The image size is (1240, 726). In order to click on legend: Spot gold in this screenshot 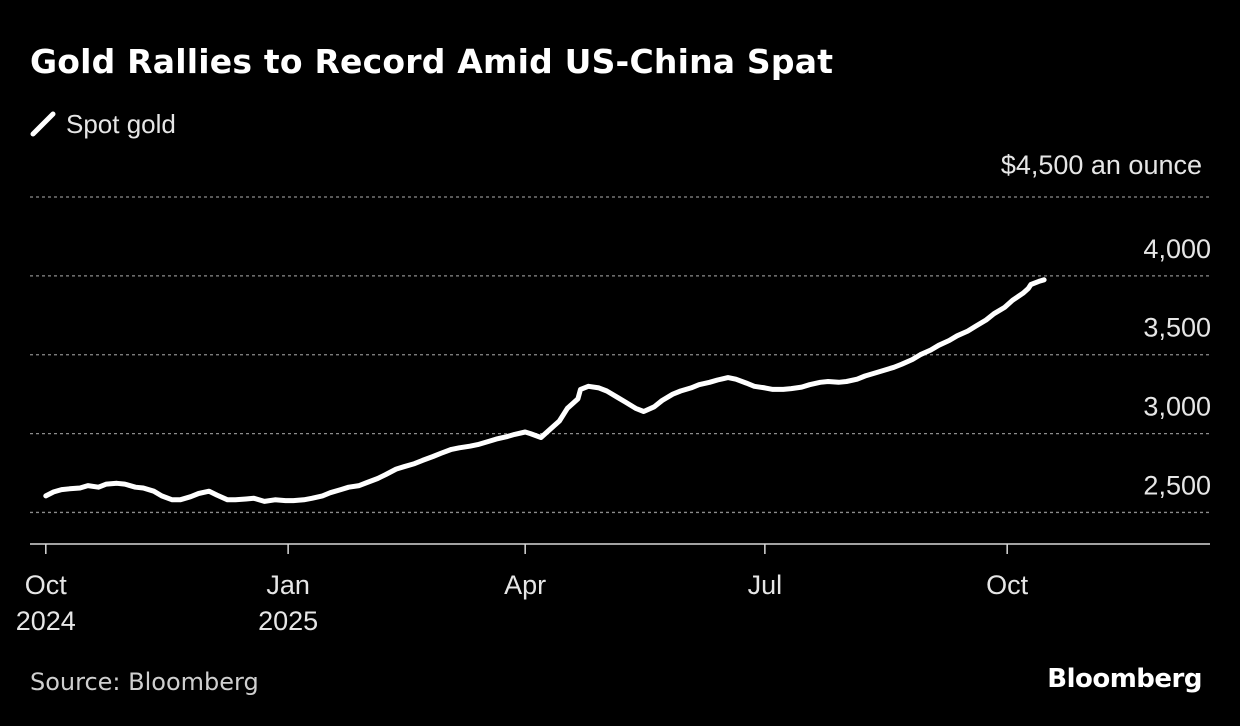, I will do `click(103, 124)`.